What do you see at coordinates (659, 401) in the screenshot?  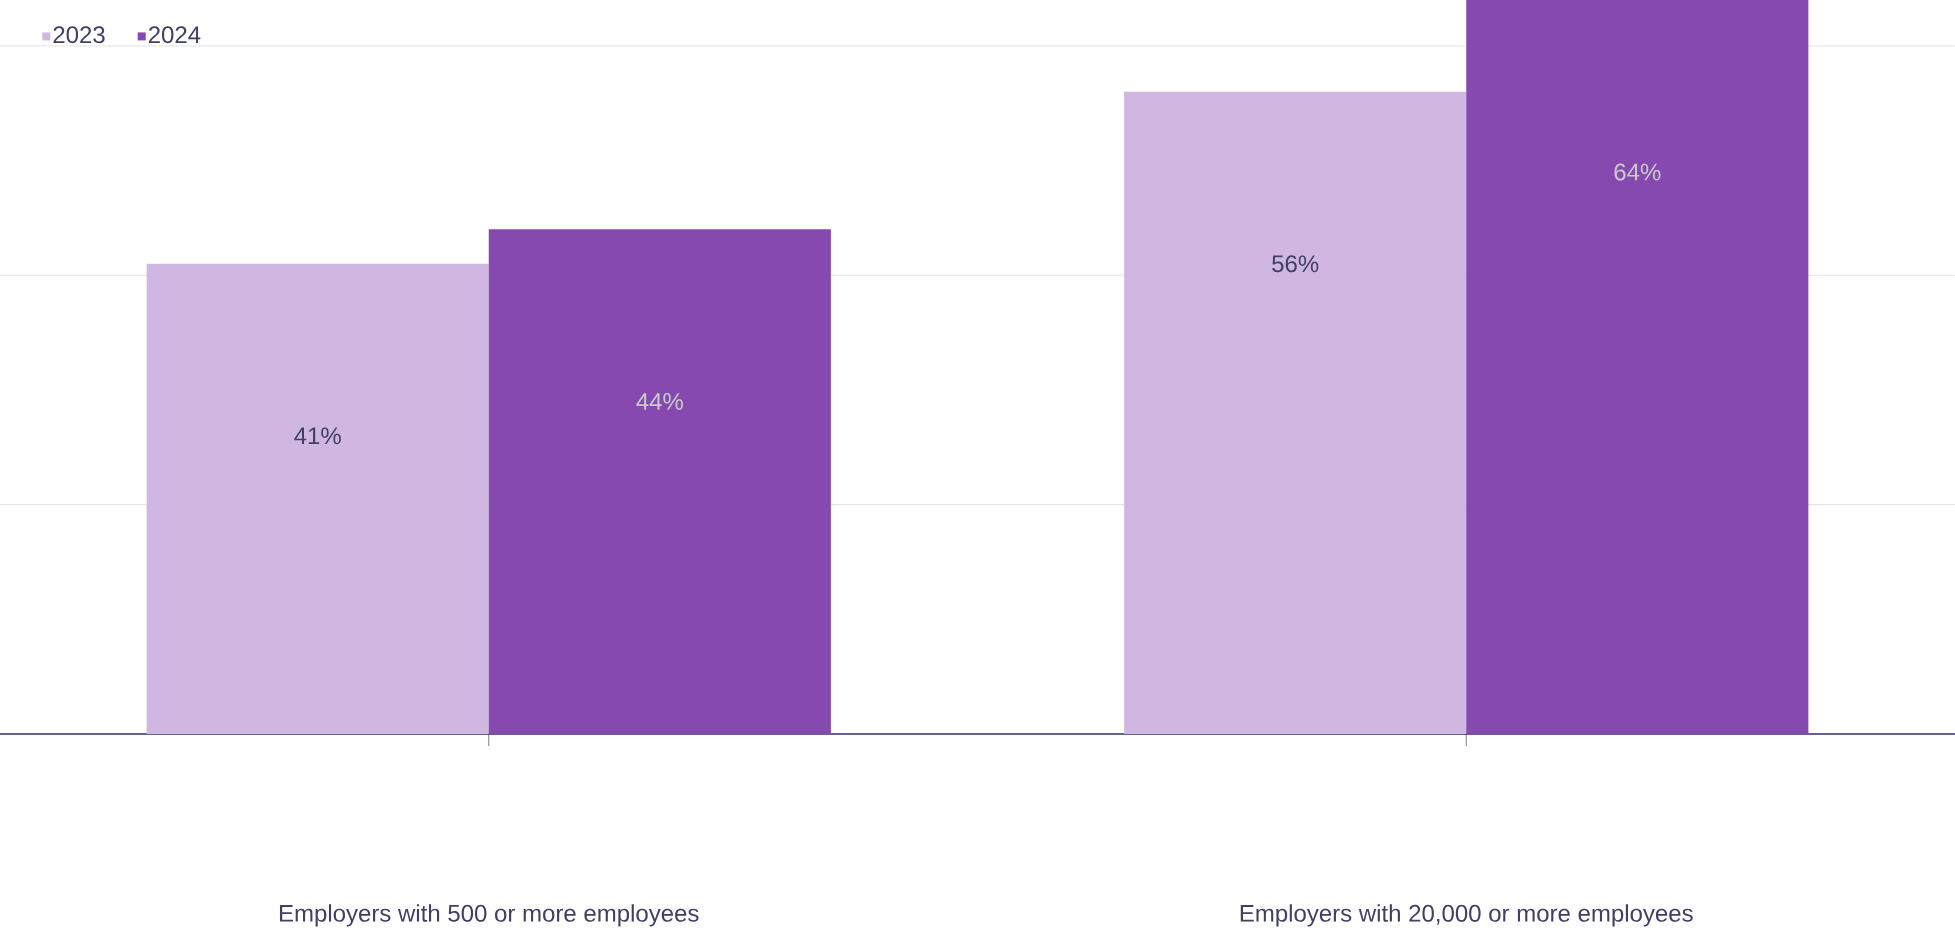 I see `data-label: 44%` at bounding box center [659, 401].